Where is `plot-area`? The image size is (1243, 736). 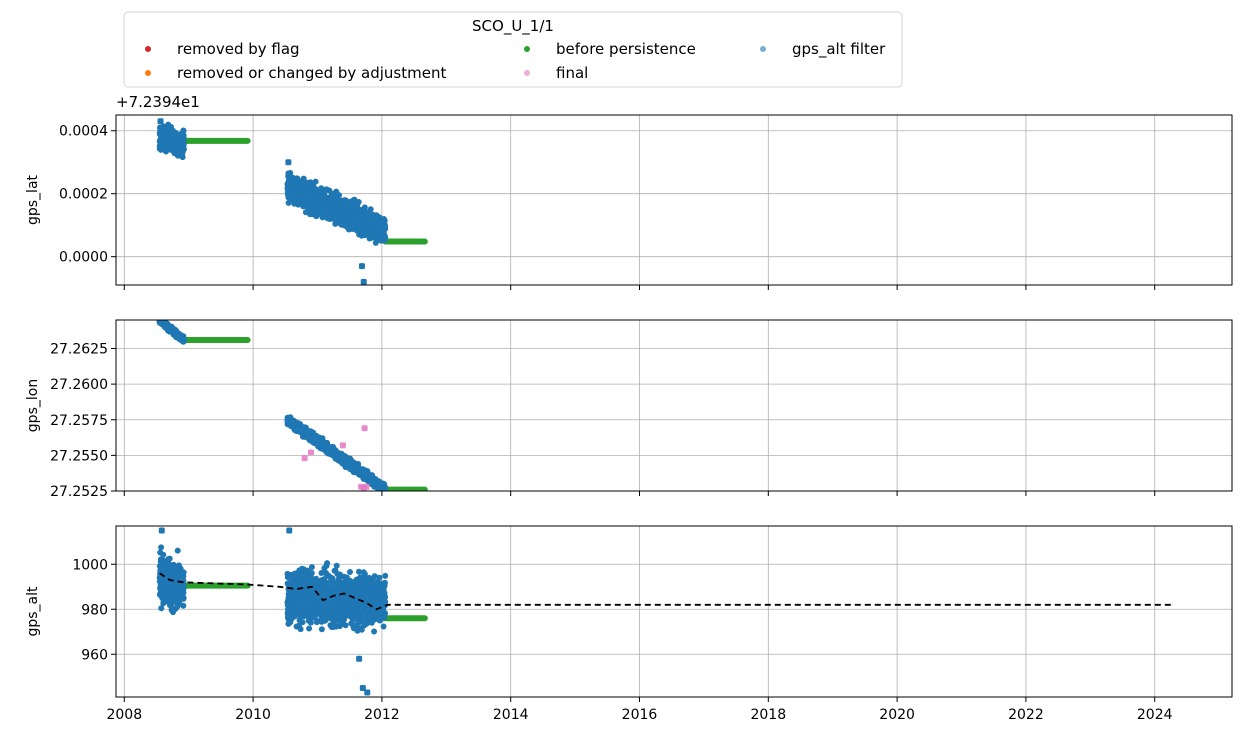
plot-area is located at coordinates (292, 201).